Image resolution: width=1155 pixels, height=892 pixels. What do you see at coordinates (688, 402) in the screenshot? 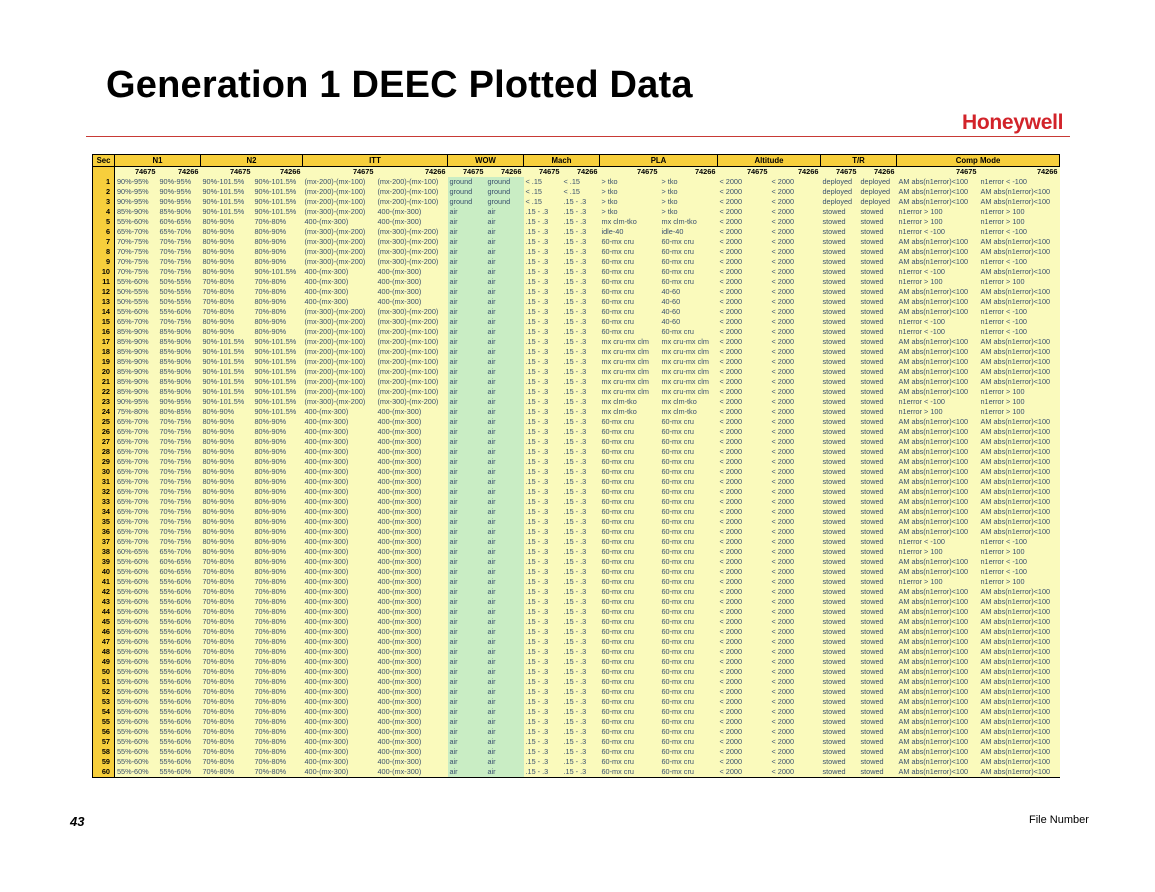
I see `table-cell: mx clm-tko` at bounding box center [688, 402].